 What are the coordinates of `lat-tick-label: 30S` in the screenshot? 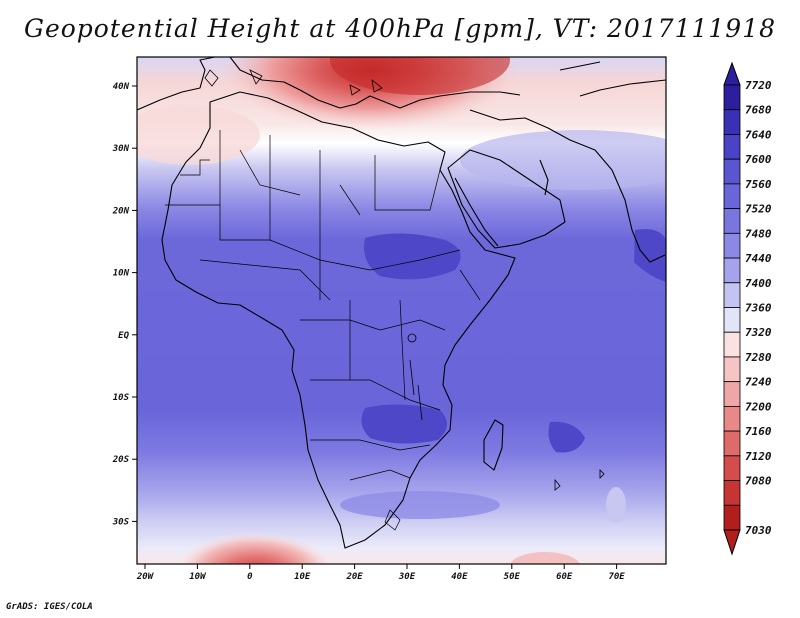 It's located at (121, 522).